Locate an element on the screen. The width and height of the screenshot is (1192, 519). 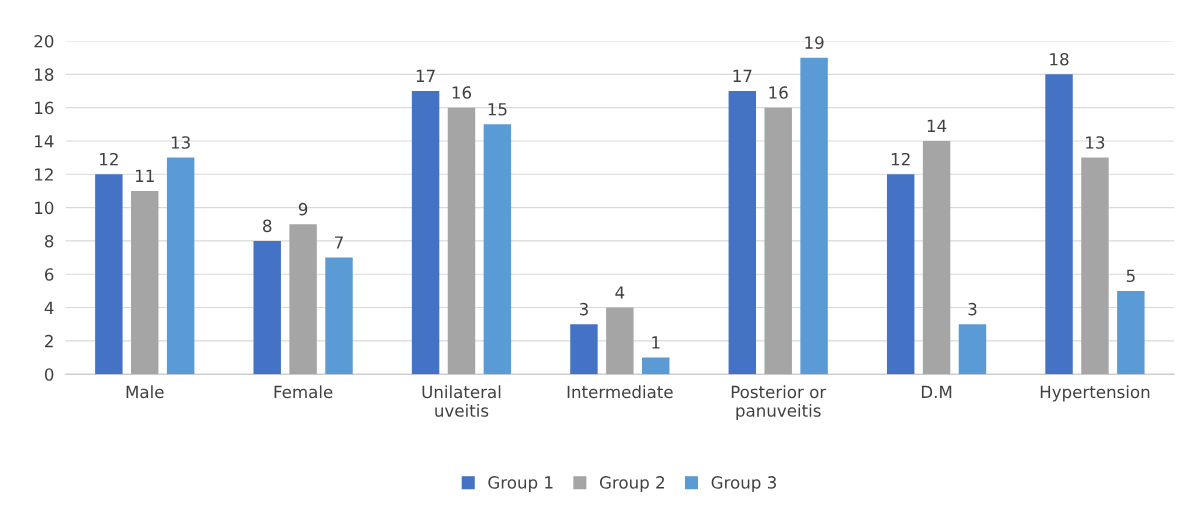
y-tick-label: 6 is located at coordinates (49, 274).